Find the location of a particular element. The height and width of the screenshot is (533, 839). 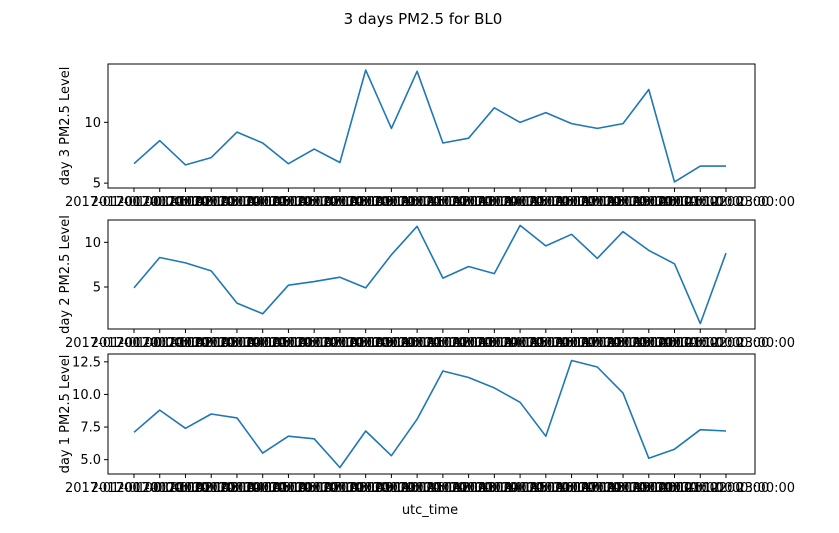

figure-title: 3 days PM2.5 for BL0 is located at coordinates (423, 19).